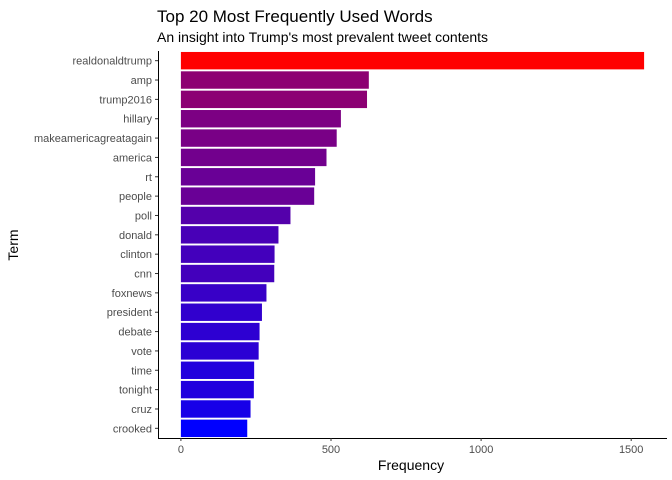 Image resolution: width=672 pixels, height=480 pixels. I want to click on x-tick-label: 0, so click(181, 450).